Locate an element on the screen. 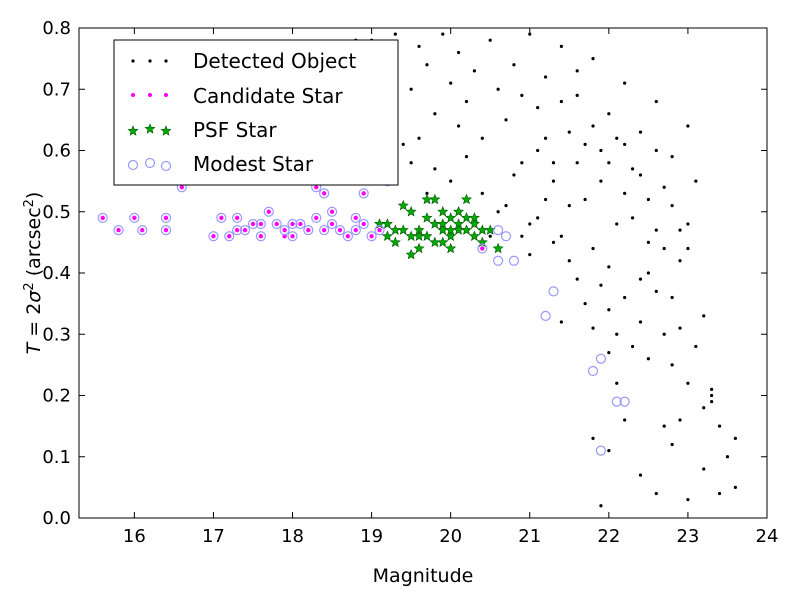 This screenshot has height=600, width=800. legend-entry-modest: Modest Star is located at coordinates (220, 164).